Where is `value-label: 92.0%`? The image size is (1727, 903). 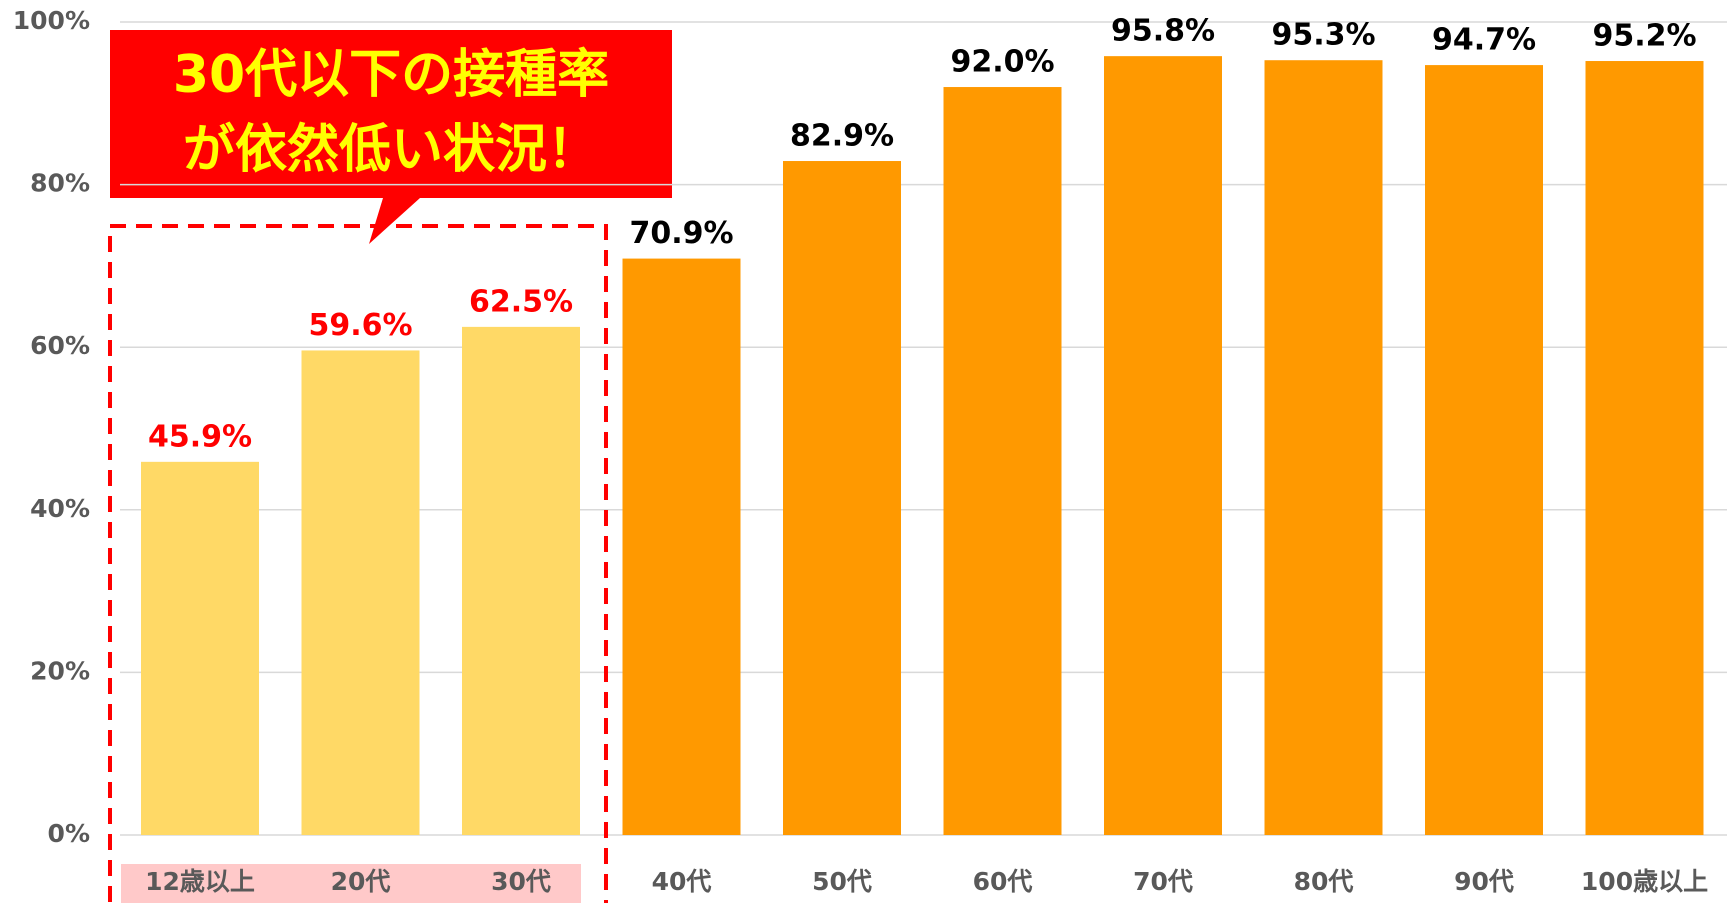 value-label: 92.0% is located at coordinates (1002, 62).